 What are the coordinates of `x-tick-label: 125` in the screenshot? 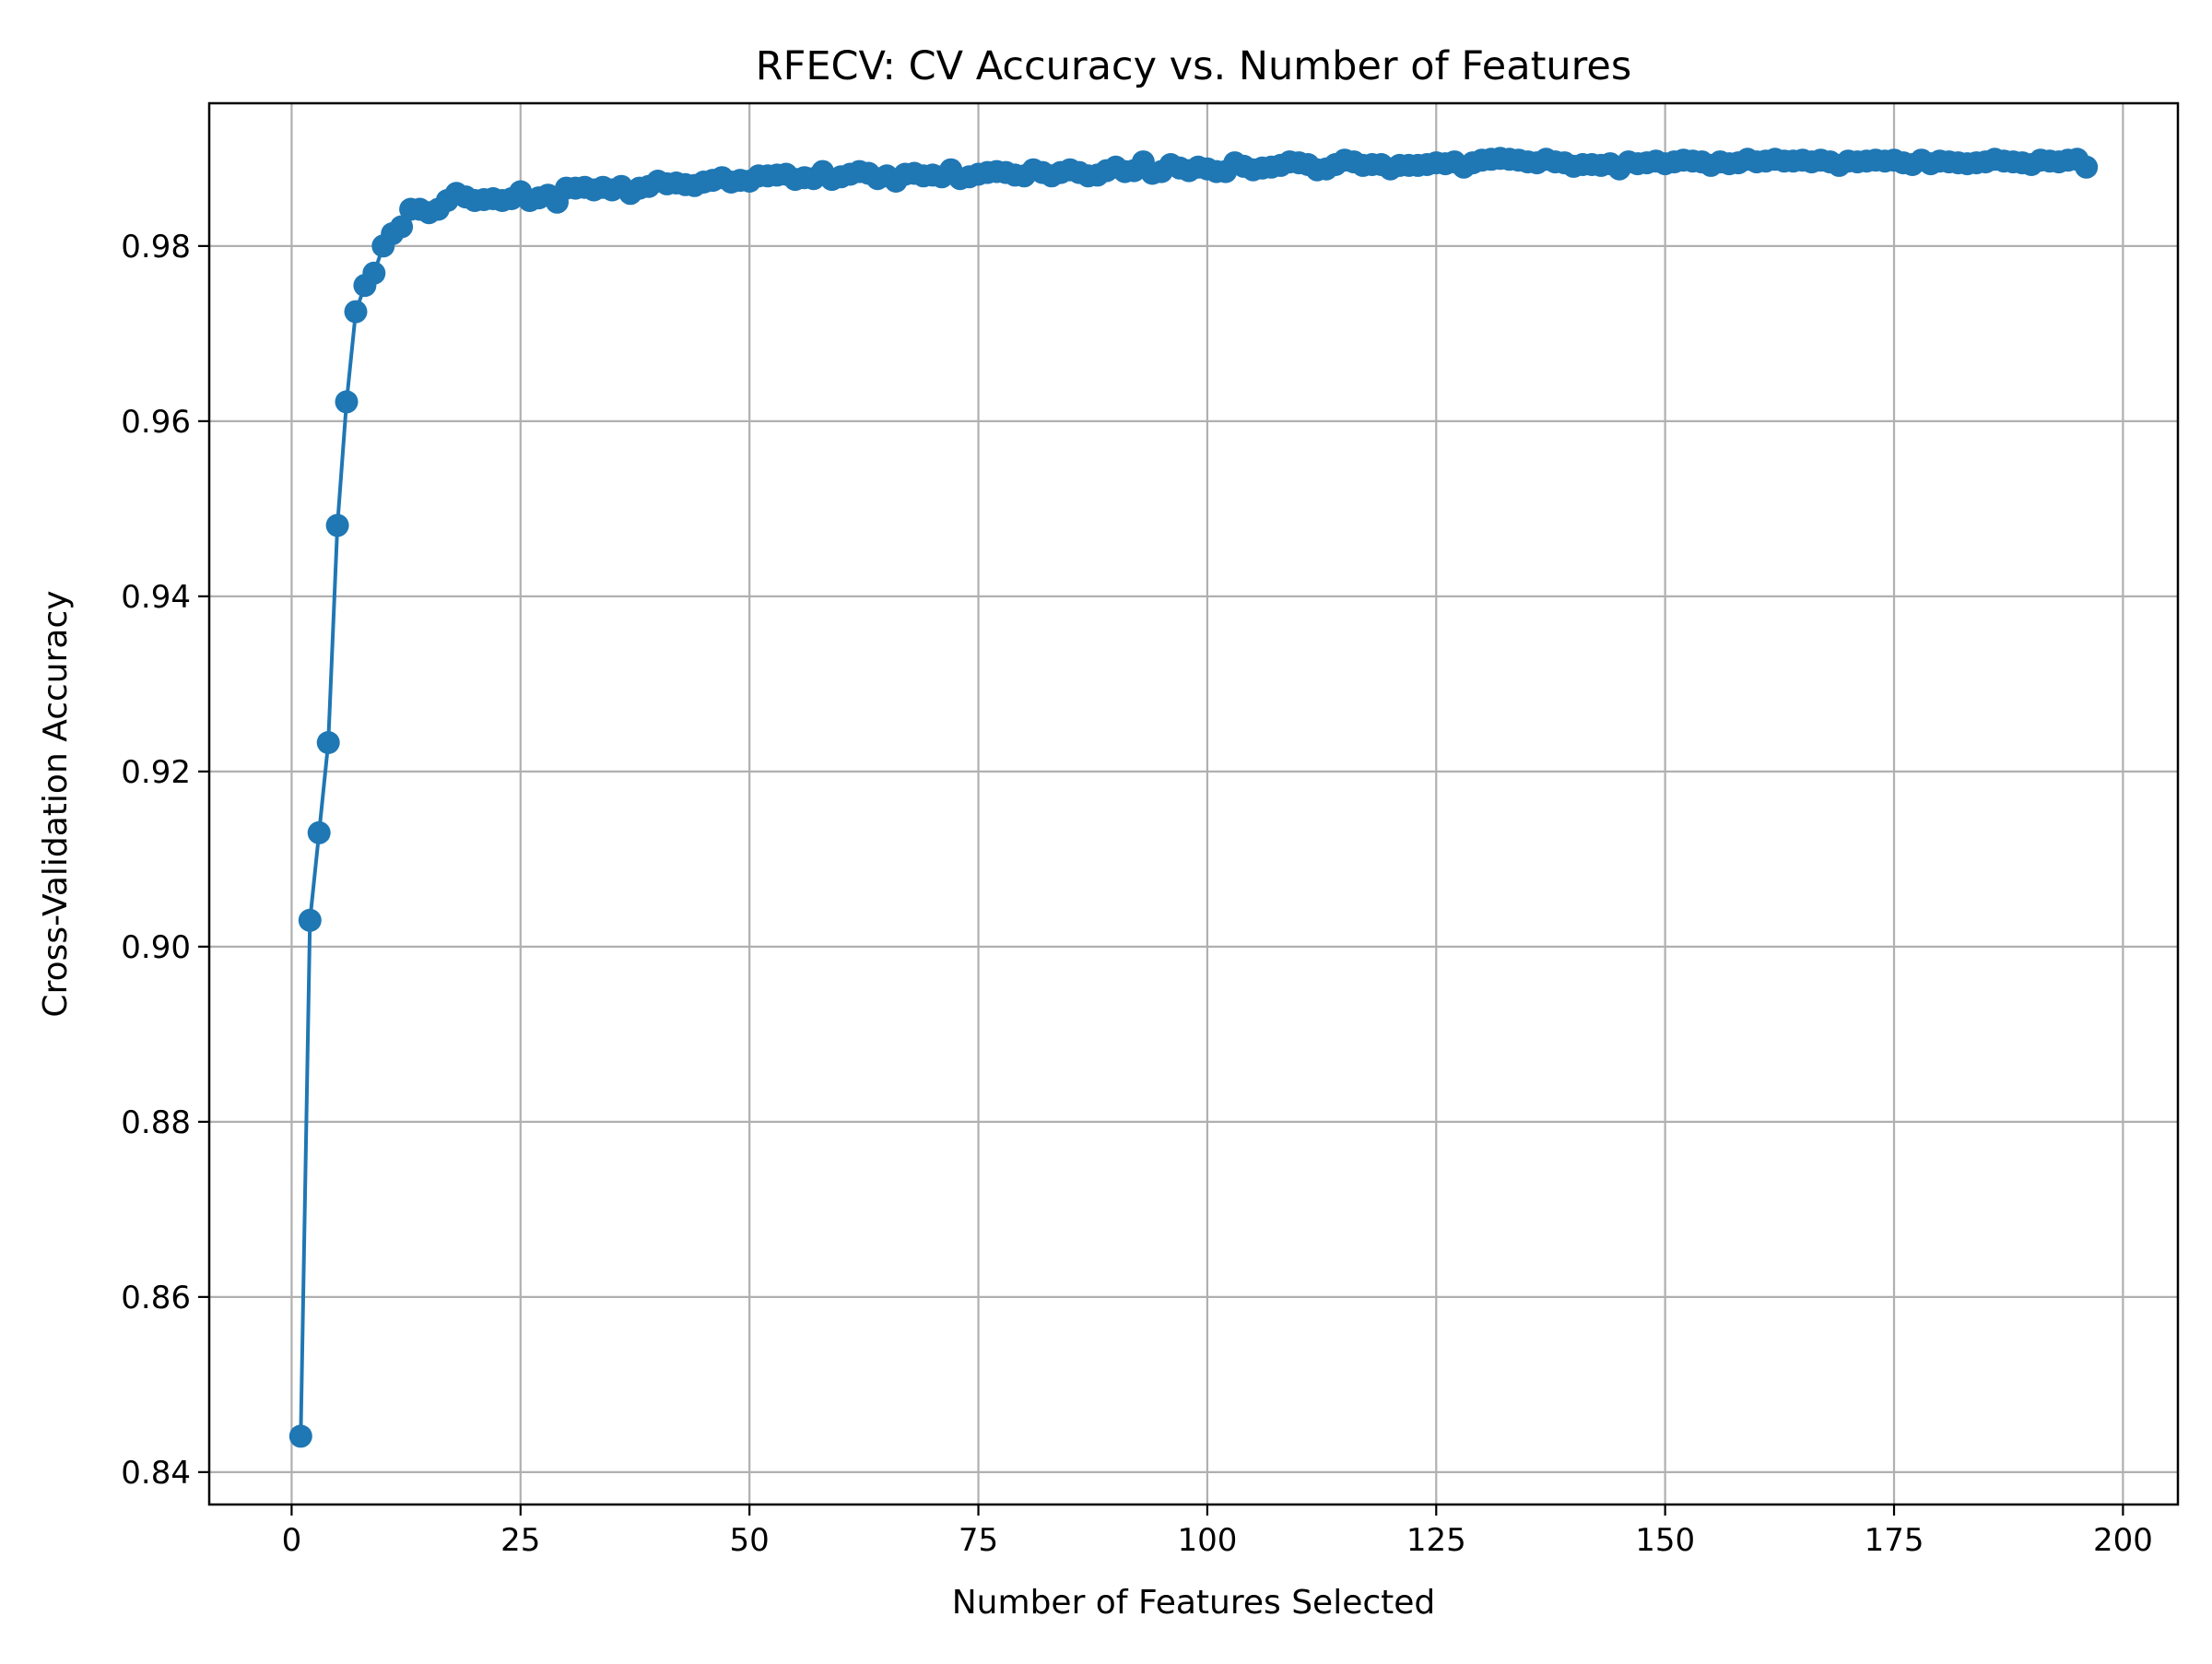 It's located at (1436, 1540).